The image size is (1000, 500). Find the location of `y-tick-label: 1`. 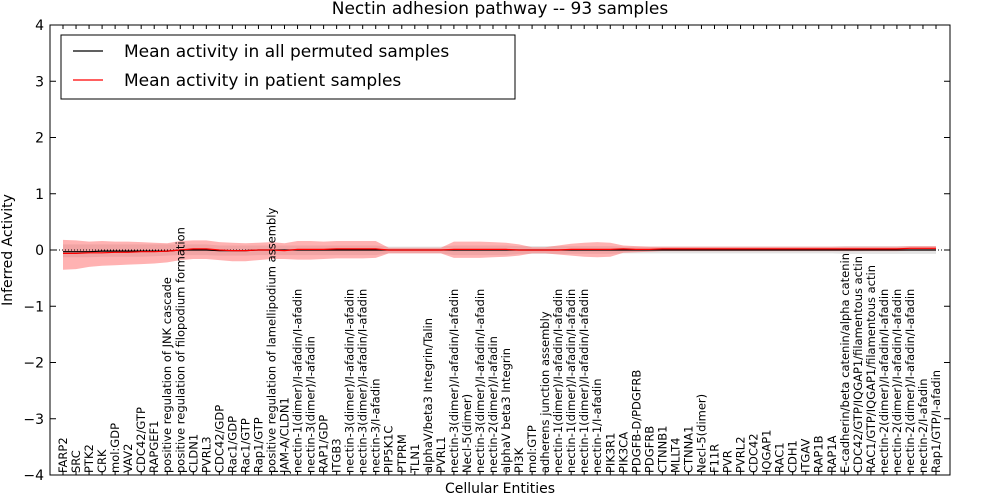

y-tick-label: 1 is located at coordinates (39, 195).